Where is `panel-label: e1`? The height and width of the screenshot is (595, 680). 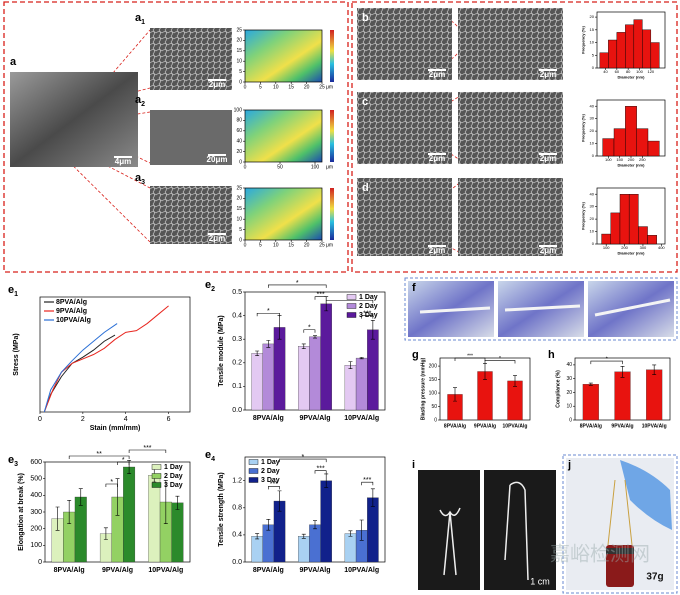
panel-label: e1 is located at coordinates (13, 291).